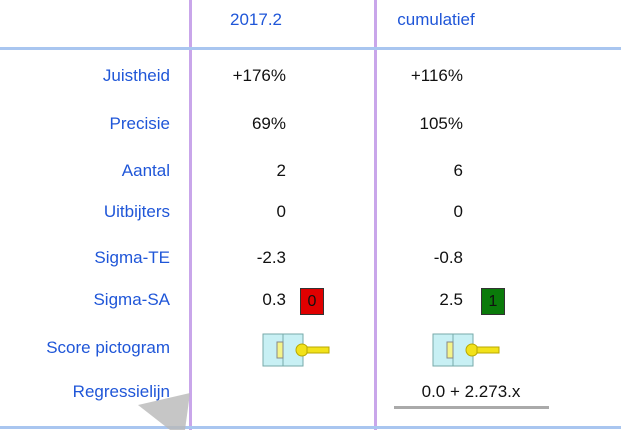  What do you see at coordinates (121, 391) in the screenshot?
I see `row-label: Regressielijn` at bounding box center [121, 391].